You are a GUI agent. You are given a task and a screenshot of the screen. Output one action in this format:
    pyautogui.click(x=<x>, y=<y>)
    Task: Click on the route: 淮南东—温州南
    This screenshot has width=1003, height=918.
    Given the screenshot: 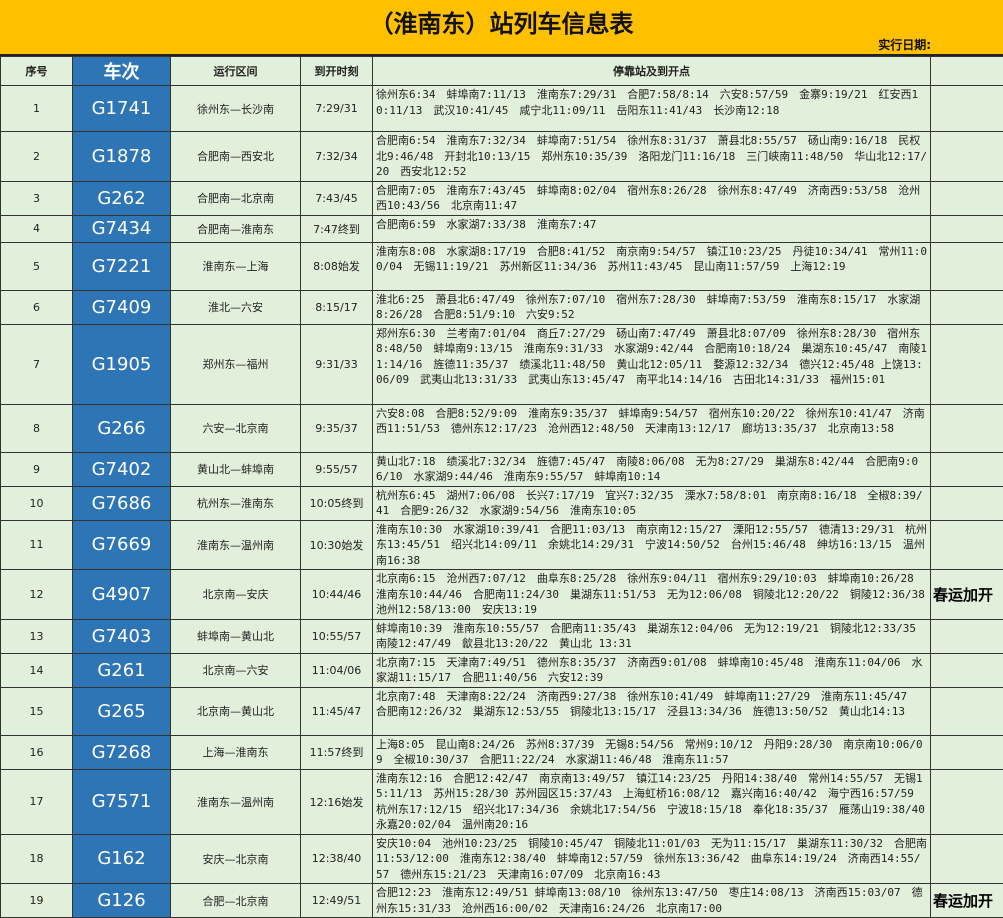 What is the action you would take?
    pyautogui.click(x=236, y=545)
    